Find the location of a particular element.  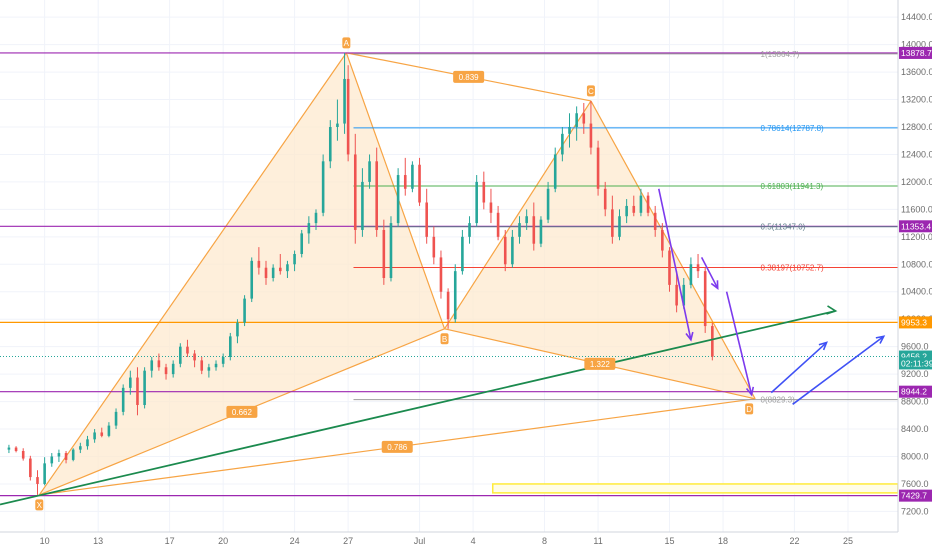

point-label-d: D is located at coordinates (749, 409).